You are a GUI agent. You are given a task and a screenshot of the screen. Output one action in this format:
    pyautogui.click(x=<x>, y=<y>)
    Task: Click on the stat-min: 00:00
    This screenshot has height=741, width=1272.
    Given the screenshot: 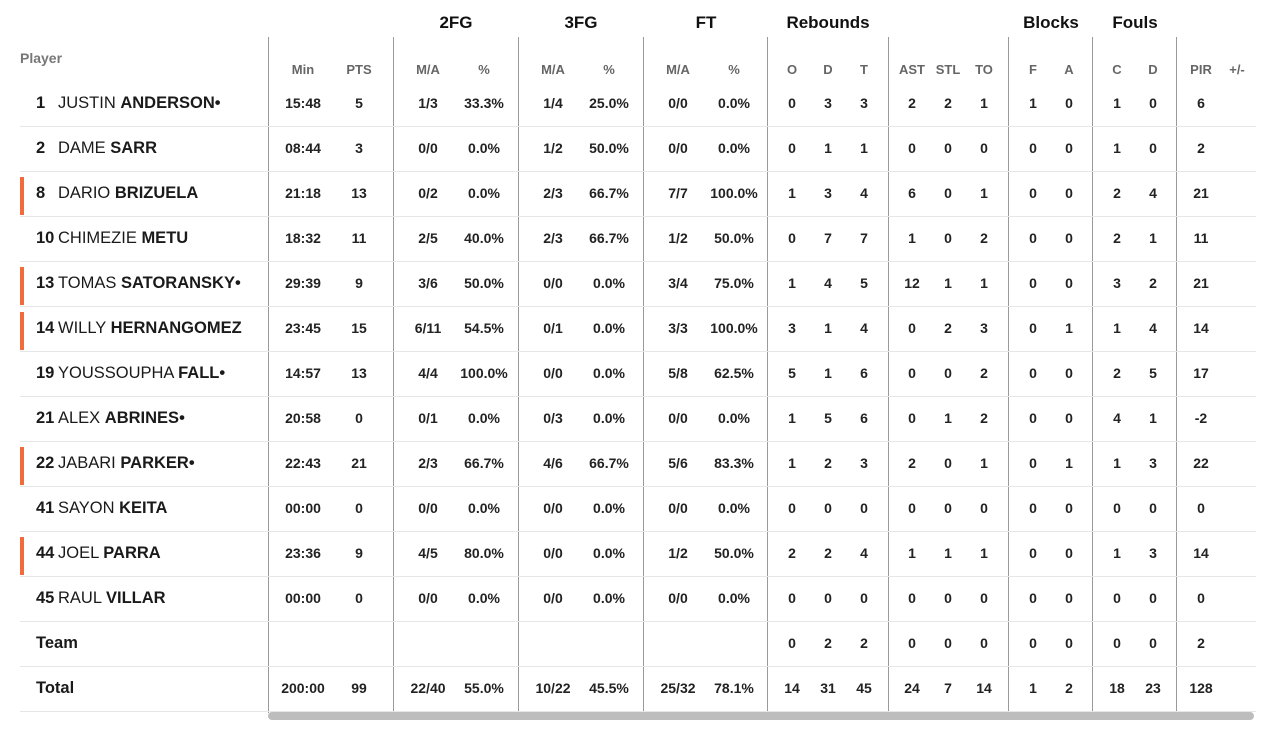 What is the action you would take?
    pyautogui.click(x=303, y=598)
    